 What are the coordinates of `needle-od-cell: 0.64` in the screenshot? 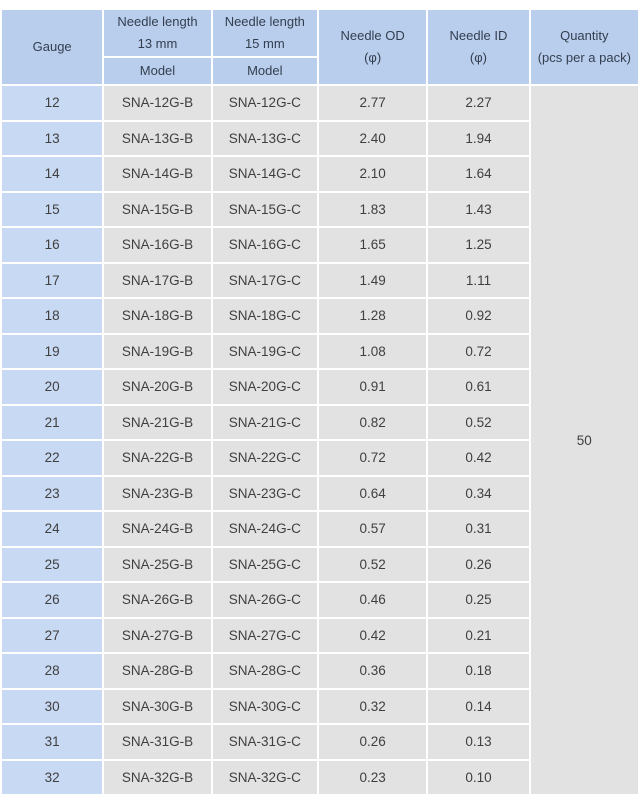 It's located at (372, 493).